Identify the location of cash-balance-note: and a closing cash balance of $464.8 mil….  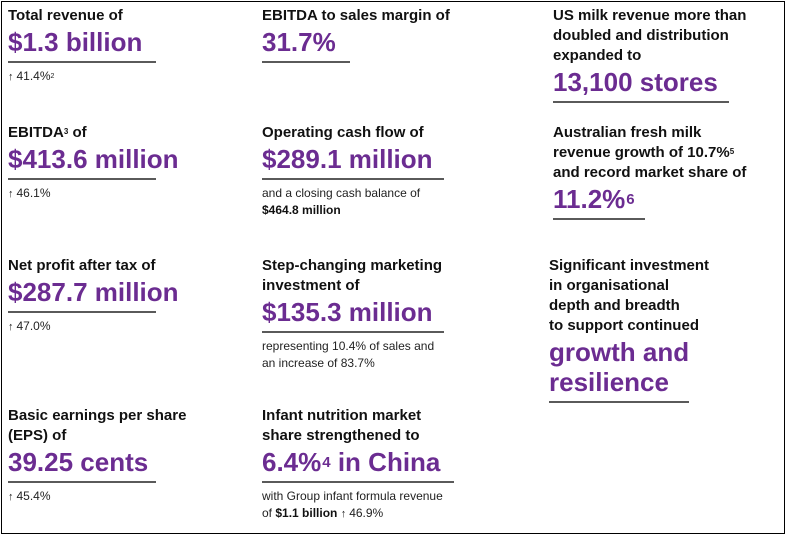
(341, 201).